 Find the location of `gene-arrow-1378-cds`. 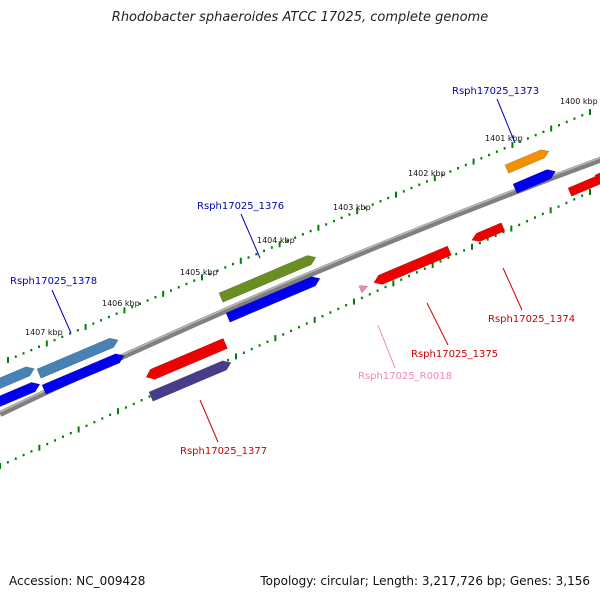

gene-arrow-1378-cds is located at coordinates (83, 374).